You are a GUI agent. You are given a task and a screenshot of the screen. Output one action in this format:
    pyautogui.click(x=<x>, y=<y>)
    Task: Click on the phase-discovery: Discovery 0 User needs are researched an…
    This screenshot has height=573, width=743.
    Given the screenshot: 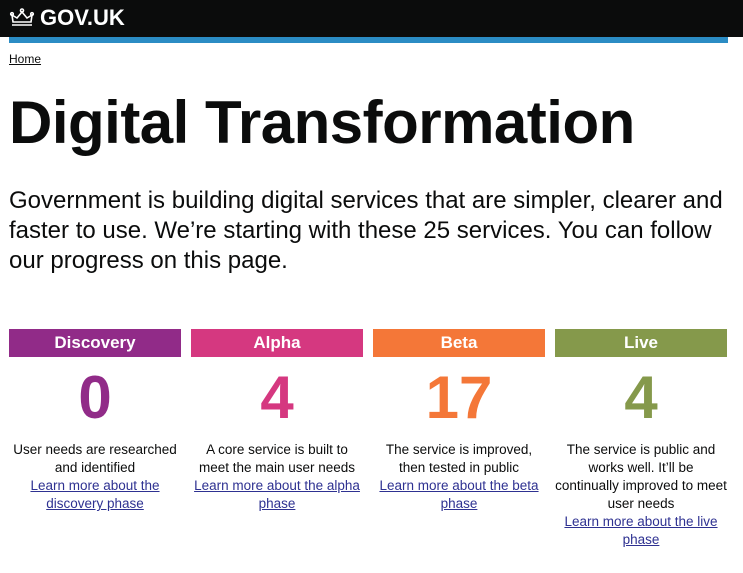 What is the action you would take?
    pyautogui.click(x=95, y=421)
    